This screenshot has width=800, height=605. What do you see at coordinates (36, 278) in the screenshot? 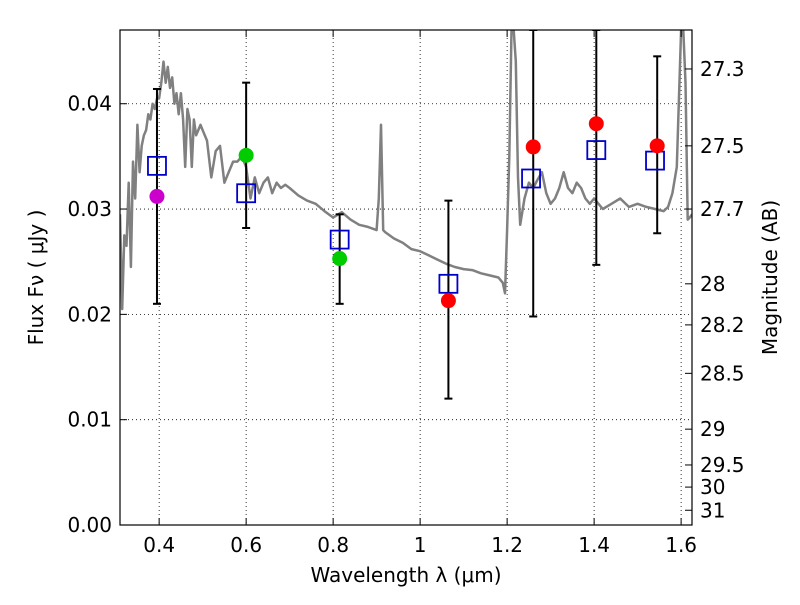
I see `y-axis-label: Flux Fν ( μJy )` at bounding box center [36, 278].